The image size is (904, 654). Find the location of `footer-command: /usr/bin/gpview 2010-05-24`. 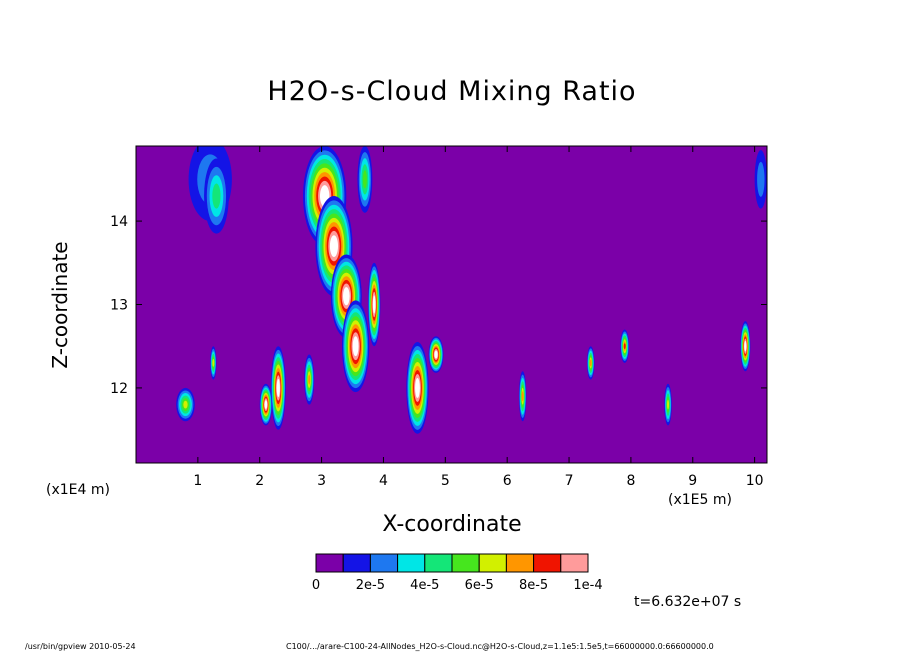

footer-command: /usr/bin/gpview 2010-05-24 is located at coordinates (80, 646).